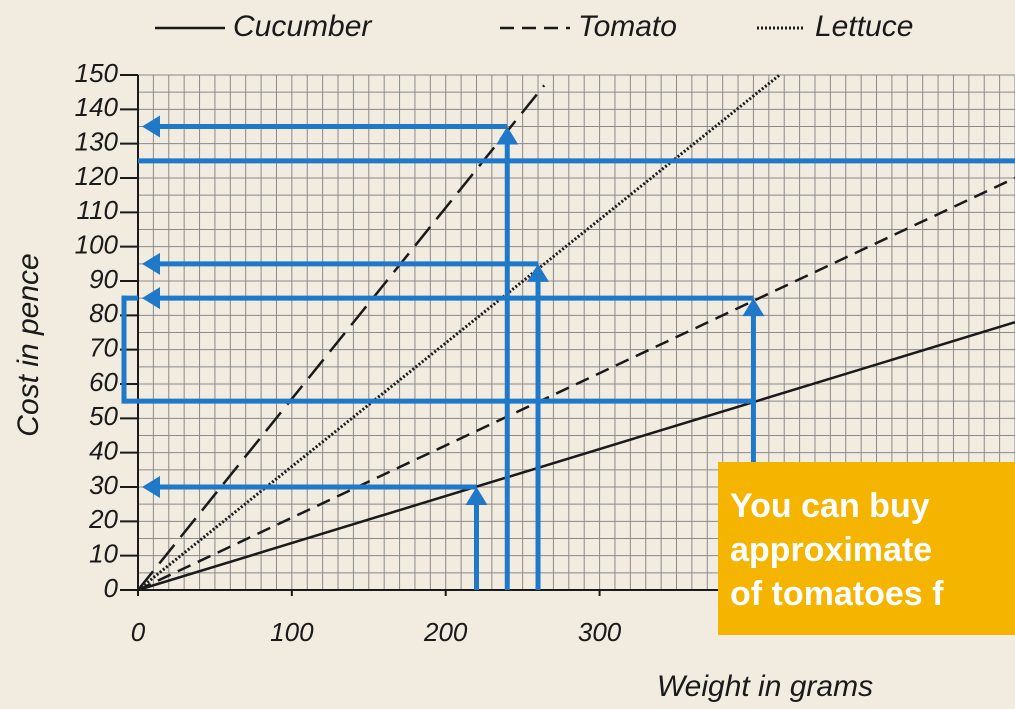 The height and width of the screenshot is (709, 1015). What do you see at coordinates (28, 344) in the screenshot?
I see `y-axis-label: Cost in pence` at bounding box center [28, 344].